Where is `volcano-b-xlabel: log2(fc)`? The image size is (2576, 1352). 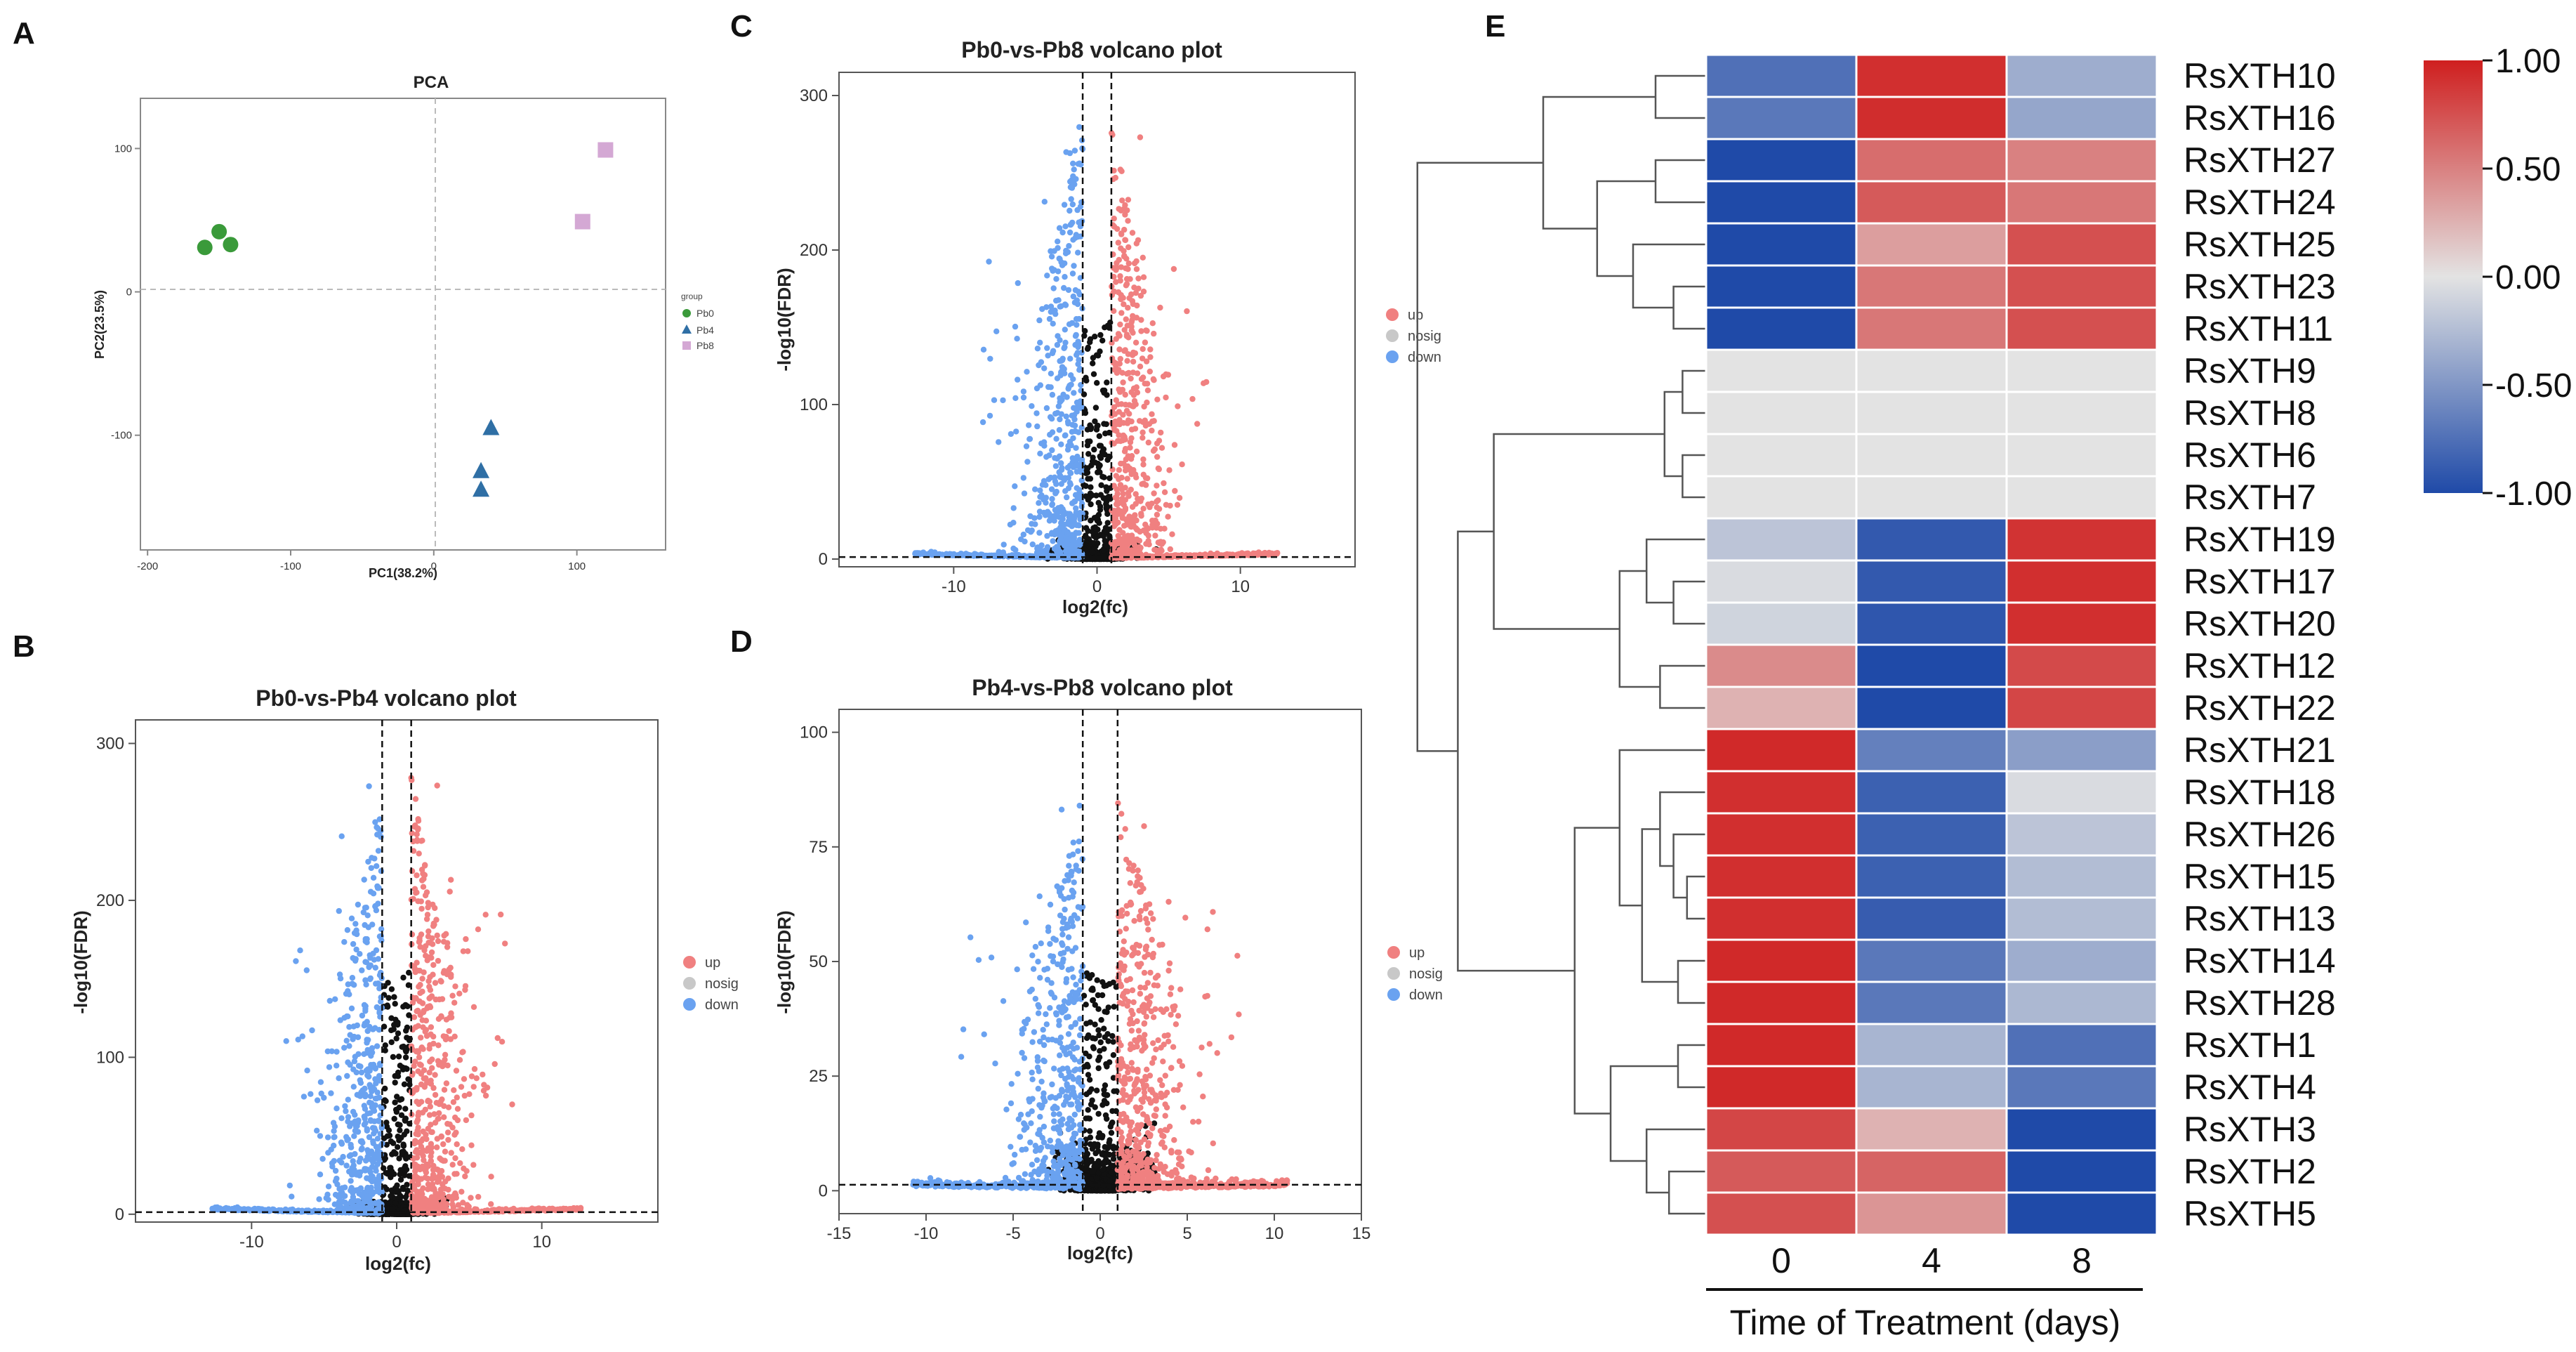 volcano-b-xlabel: log2(fc) is located at coordinates (398, 1264).